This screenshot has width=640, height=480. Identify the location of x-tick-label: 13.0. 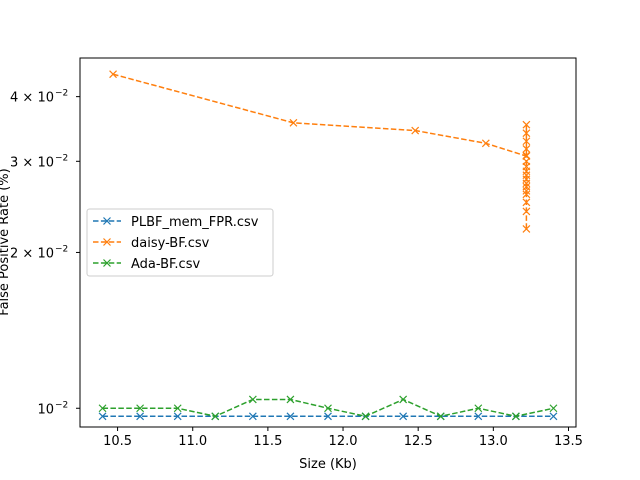
(493, 441).